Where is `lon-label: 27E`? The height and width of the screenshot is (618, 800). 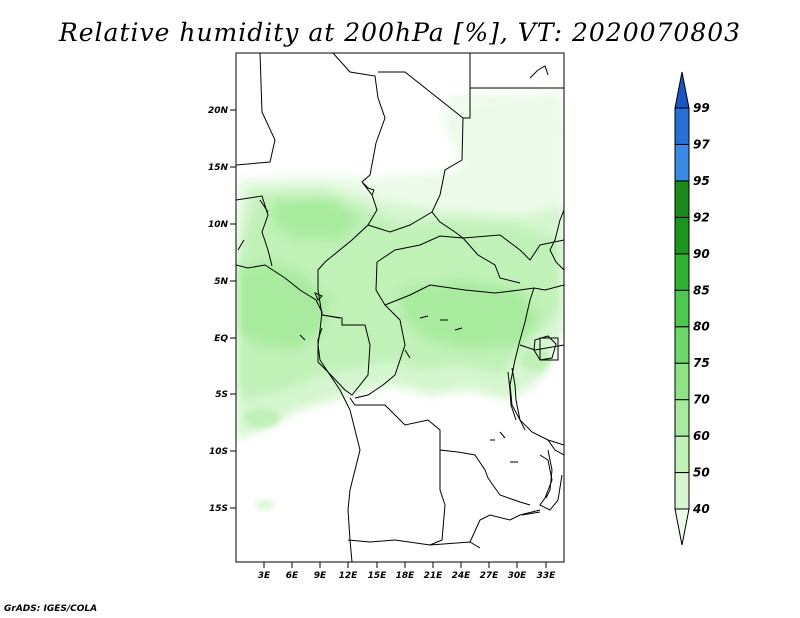
lon-label: 27E is located at coordinates (490, 576).